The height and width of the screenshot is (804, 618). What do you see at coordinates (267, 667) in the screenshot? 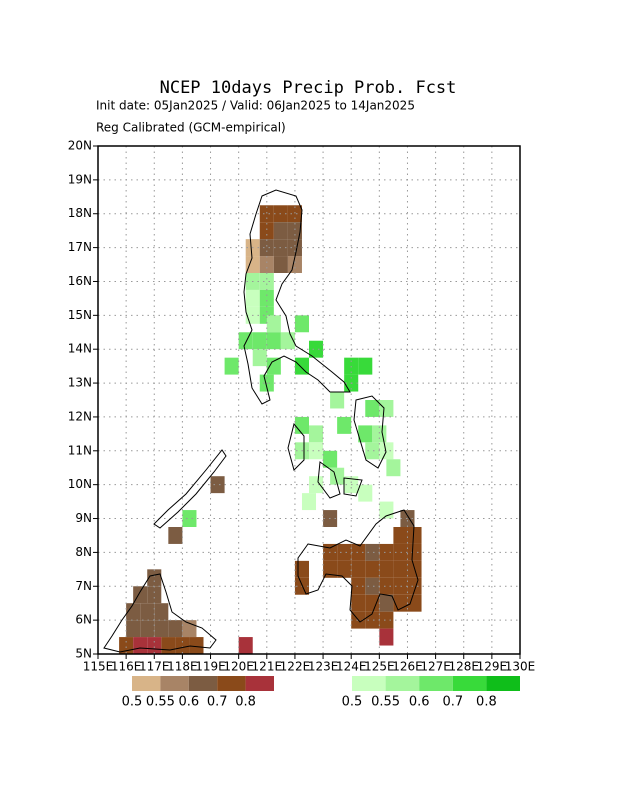
I see `x-tick-label: 121E` at bounding box center [267, 667].